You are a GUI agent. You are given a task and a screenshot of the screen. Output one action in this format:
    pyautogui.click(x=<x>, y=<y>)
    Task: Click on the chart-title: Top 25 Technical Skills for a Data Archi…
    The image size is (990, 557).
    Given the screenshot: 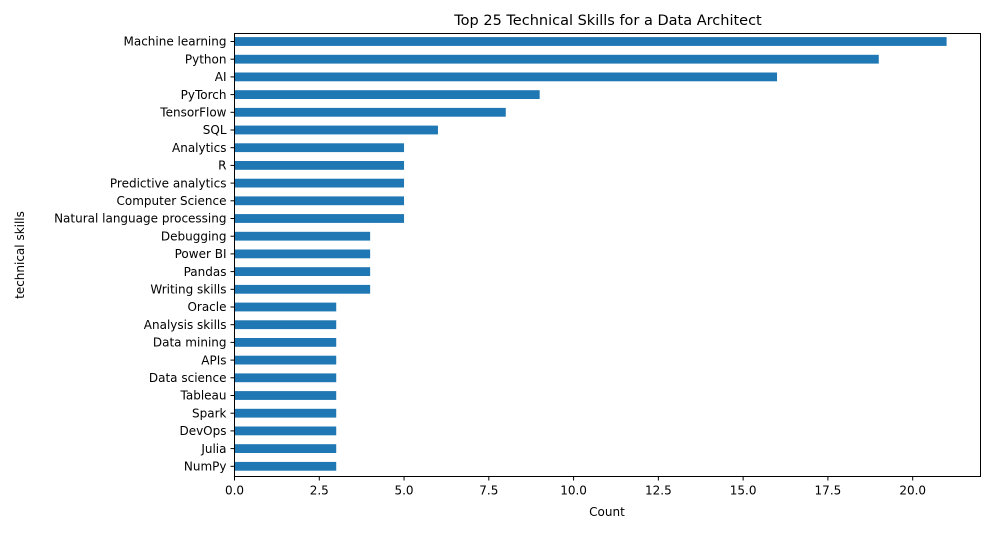 What is the action you would take?
    pyautogui.click(x=607, y=21)
    